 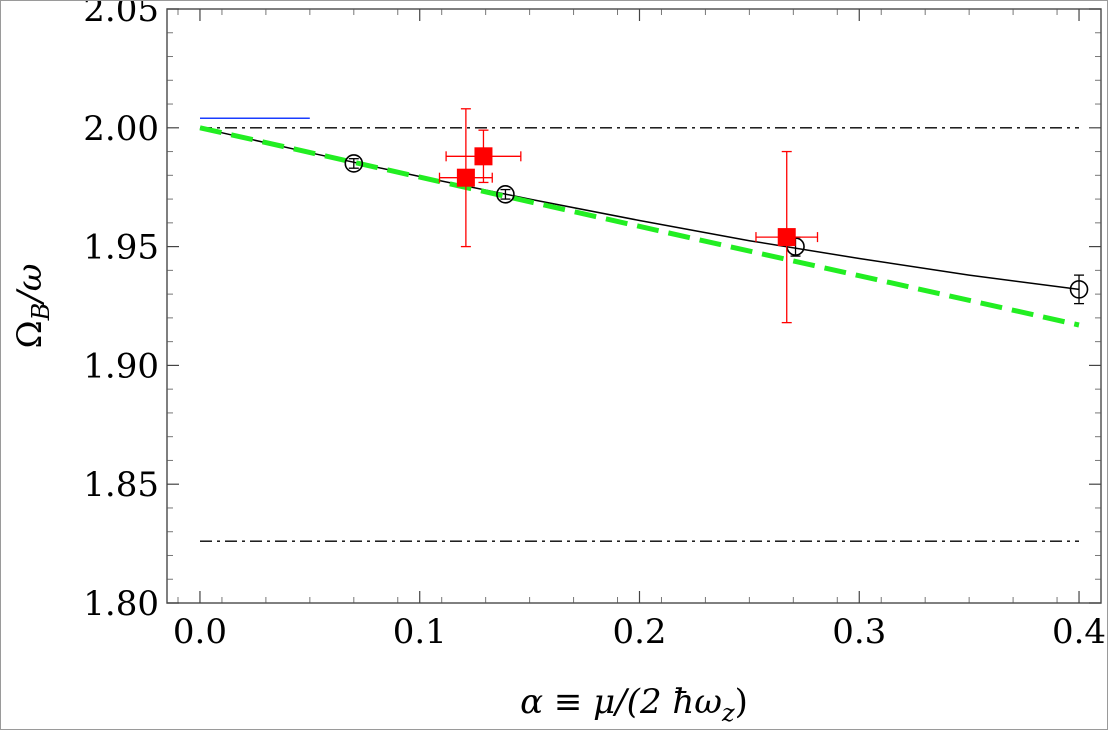 I want to click on y-tick-label: 1.80, so click(x=121, y=604).